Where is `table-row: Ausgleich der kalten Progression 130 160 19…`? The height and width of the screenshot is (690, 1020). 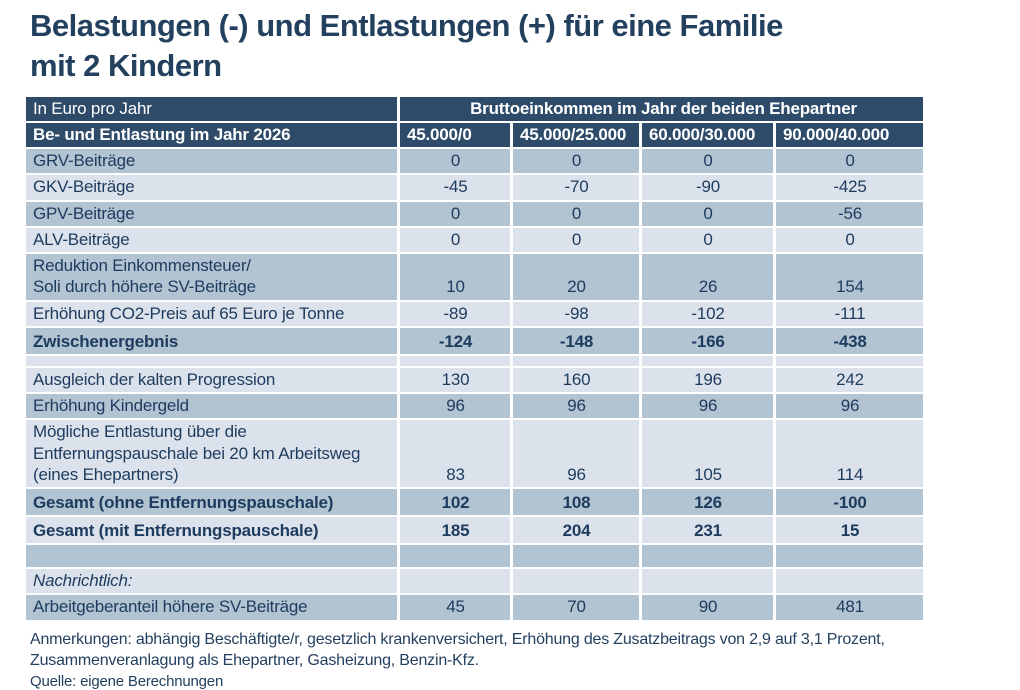 table-row: Ausgleich der kalten Progression 130 160 19… is located at coordinates (474, 380).